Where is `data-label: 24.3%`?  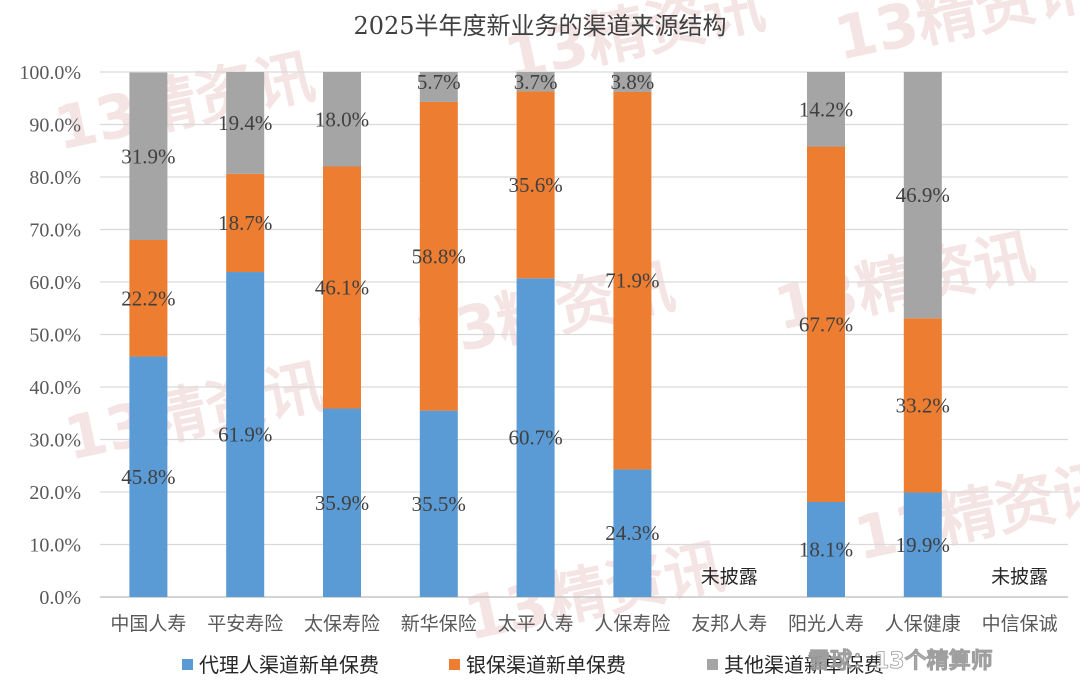
data-label: 24.3% is located at coordinates (632, 533).